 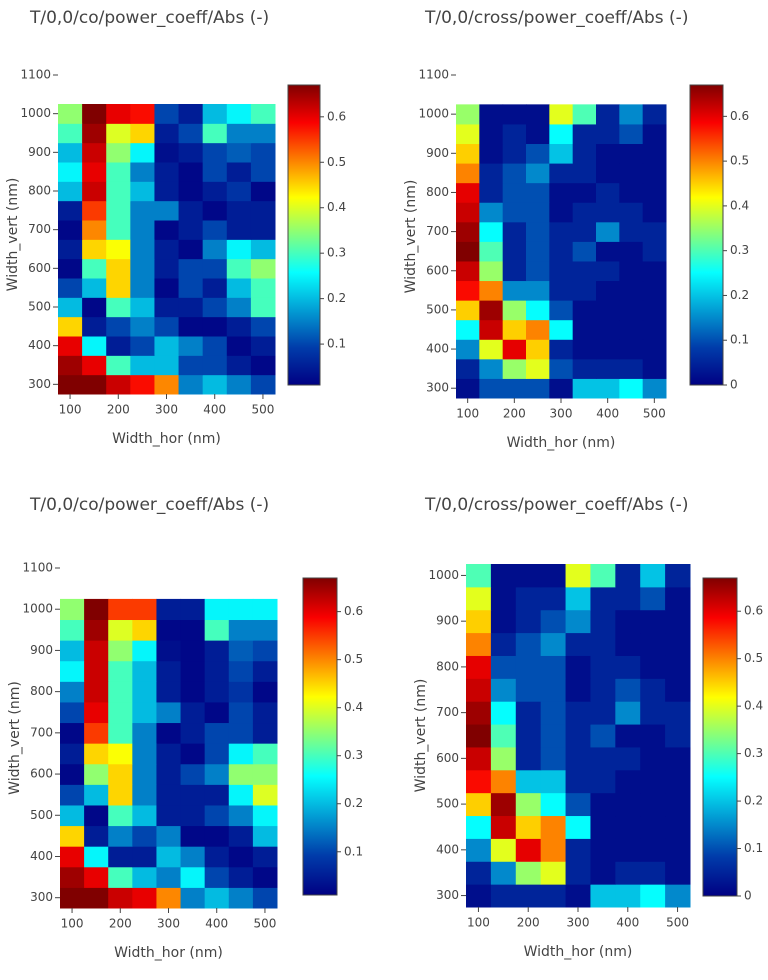 What do you see at coordinates (447, 804) in the screenshot?
I see `y-tick-label: 500` at bounding box center [447, 804].